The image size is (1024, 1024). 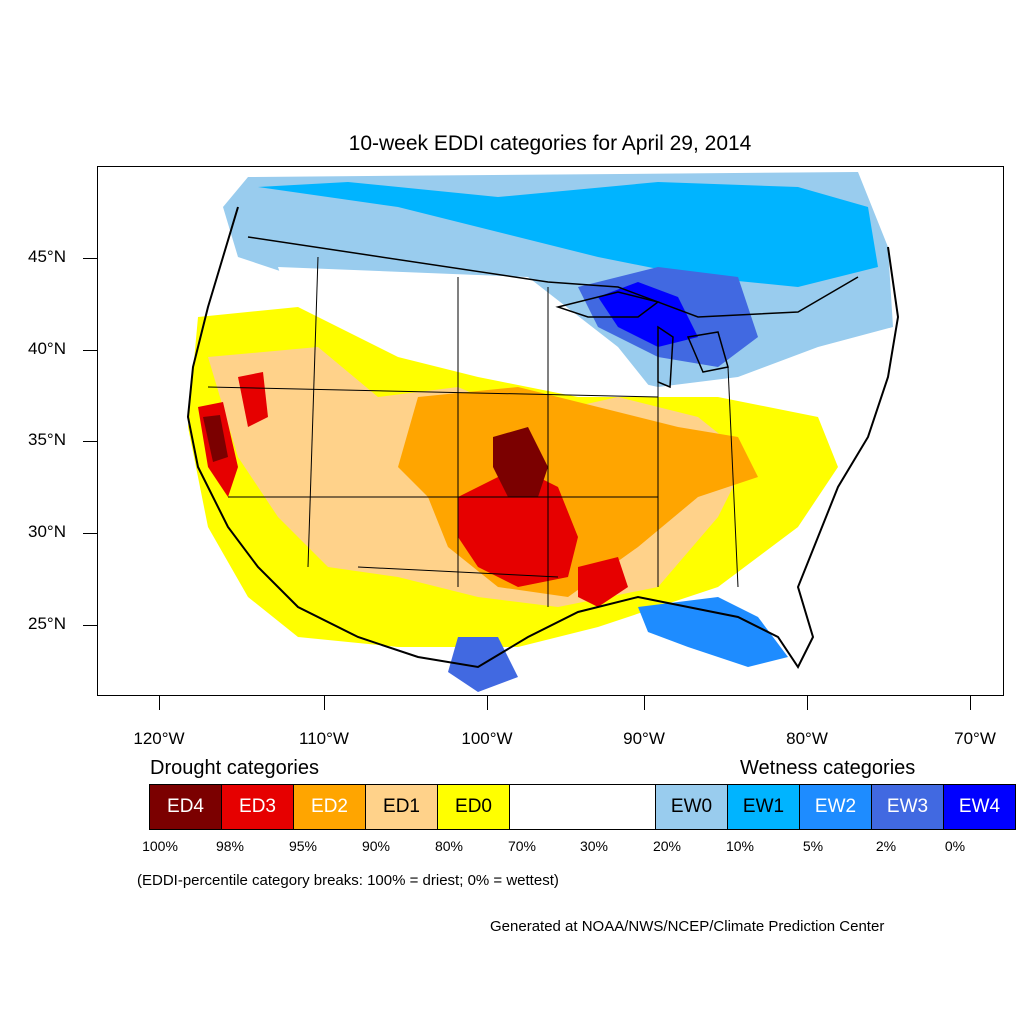 I want to click on nevada-ed3, so click(x=253, y=399).